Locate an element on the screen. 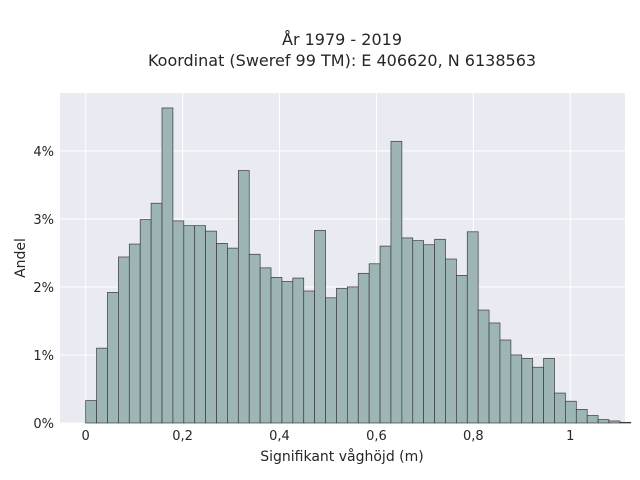 Image resolution: width=640 pixels, height=480 pixels. x-axis-label: Signifikant våghöjd (m) is located at coordinates (341, 456).